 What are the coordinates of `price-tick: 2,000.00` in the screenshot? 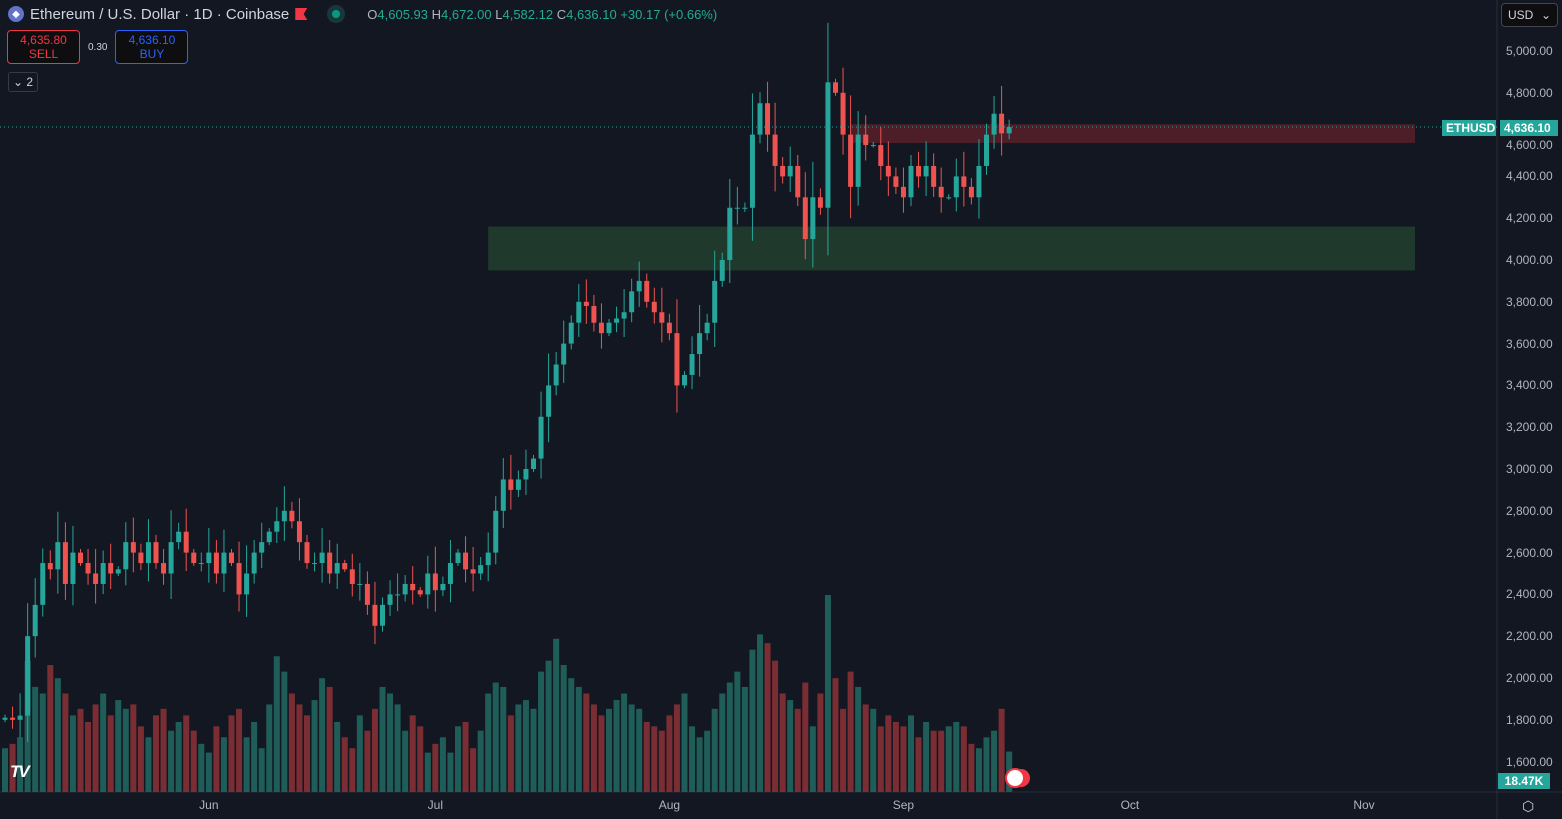 It's located at (1529, 678).